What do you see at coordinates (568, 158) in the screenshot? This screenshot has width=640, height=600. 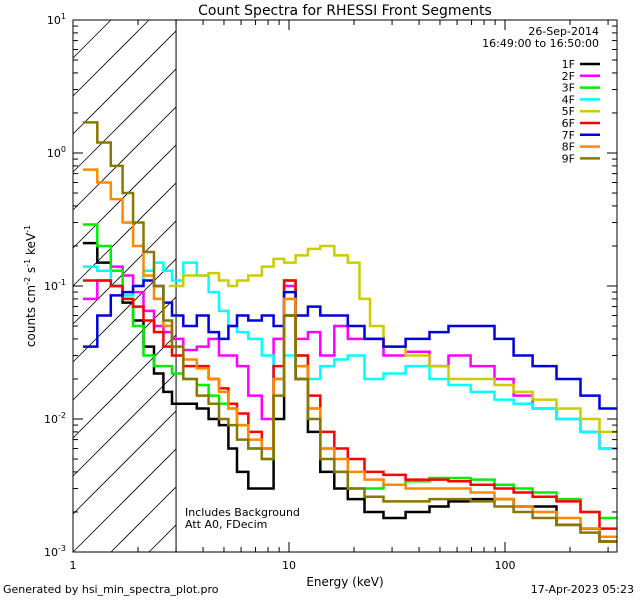 I see `legend-label-9F: 9F` at bounding box center [568, 158].